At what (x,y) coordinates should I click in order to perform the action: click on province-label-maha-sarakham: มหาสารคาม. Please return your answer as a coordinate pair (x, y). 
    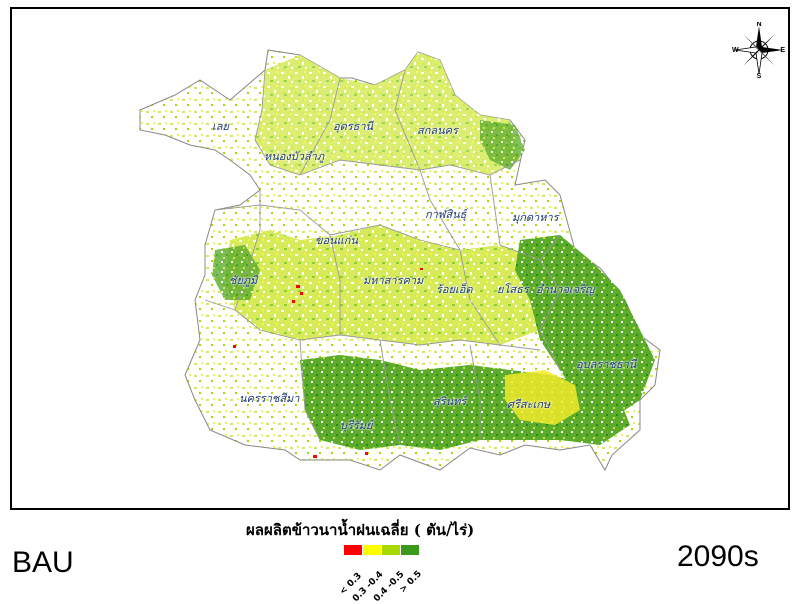
    Looking at the image, I should click on (393, 280).